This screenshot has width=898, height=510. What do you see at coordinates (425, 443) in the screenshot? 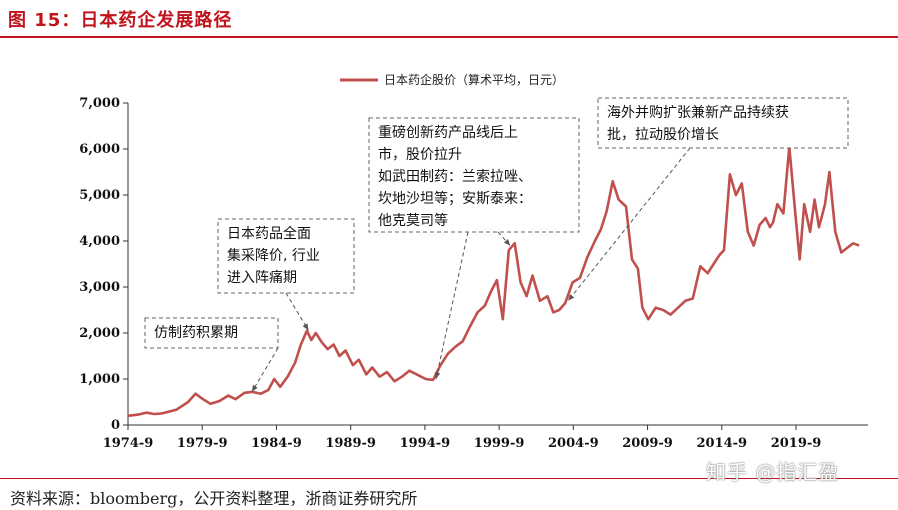
I see `x-tick-label: 1994-9` at bounding box center [425, 443].